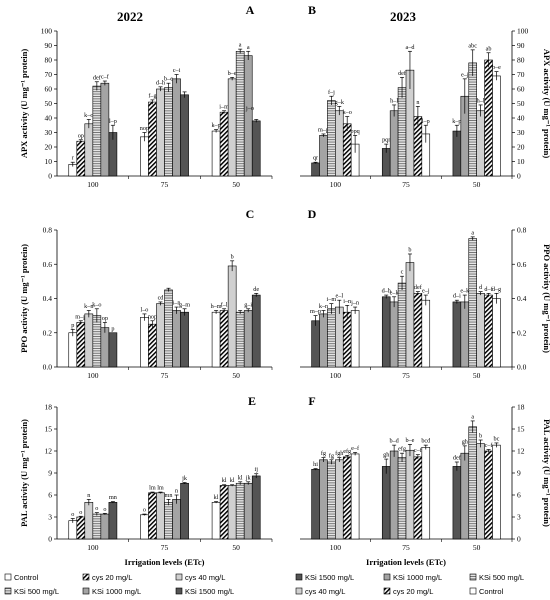  Describe the element at coordinates (48, 332) in the screenshot. I see `y-tick-label: 0.2` at that location.